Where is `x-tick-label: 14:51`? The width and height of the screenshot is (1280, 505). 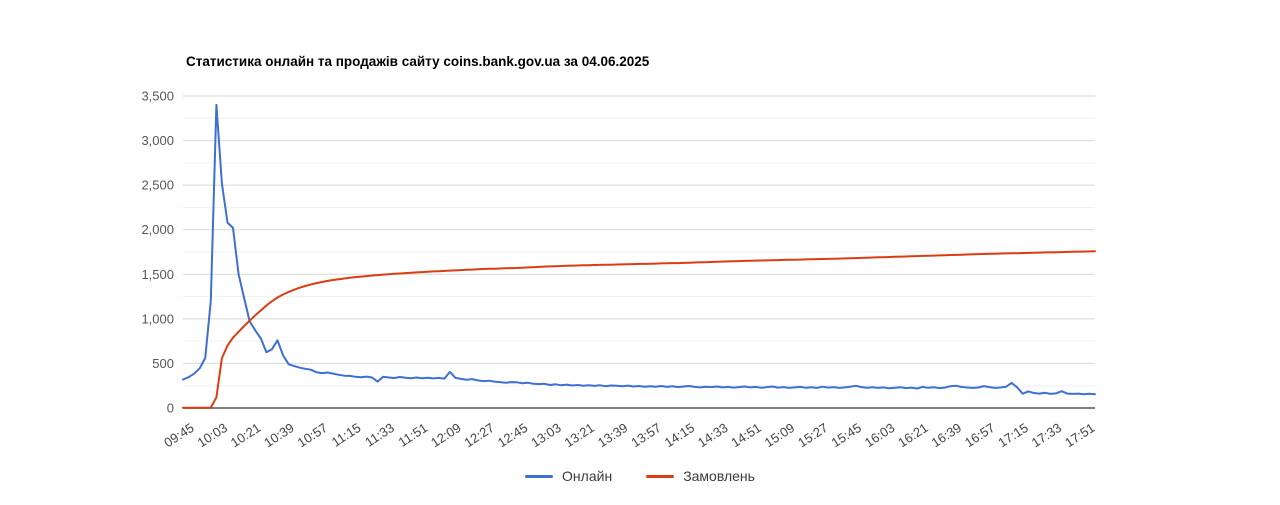 x-tick-label: 14:51 is located at coordinates (745, 435).